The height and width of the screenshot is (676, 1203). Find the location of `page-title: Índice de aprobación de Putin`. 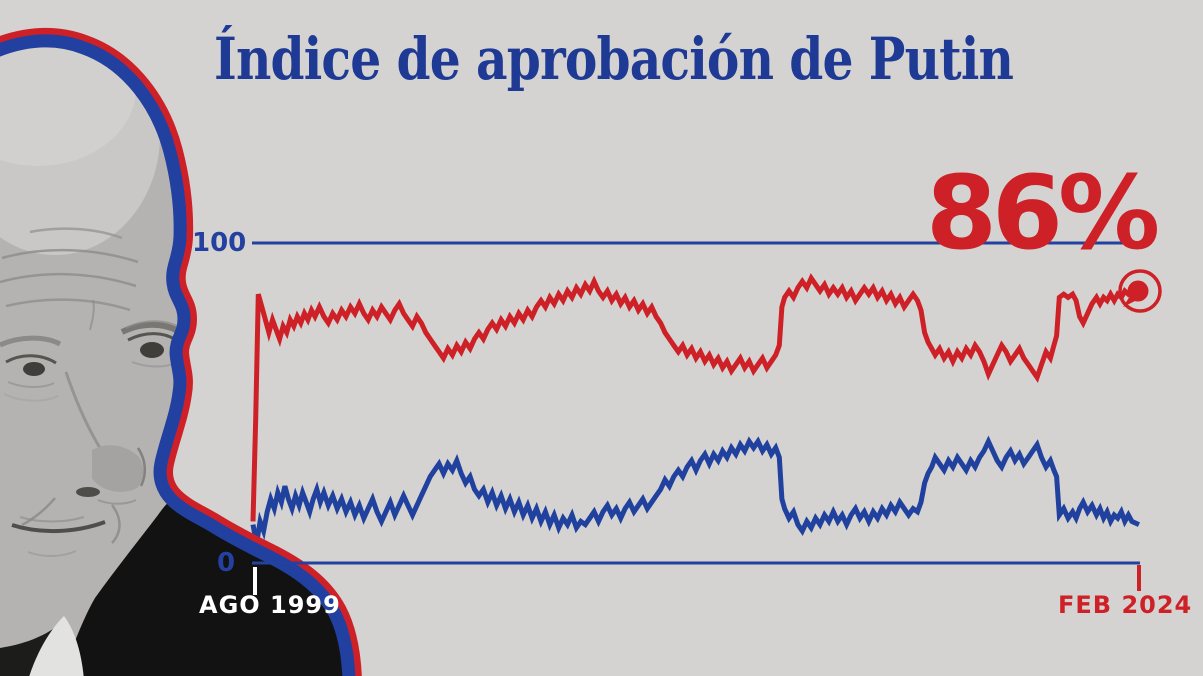

page-title: Índice de aprobación de Putin is located at coordinates (614, 59).